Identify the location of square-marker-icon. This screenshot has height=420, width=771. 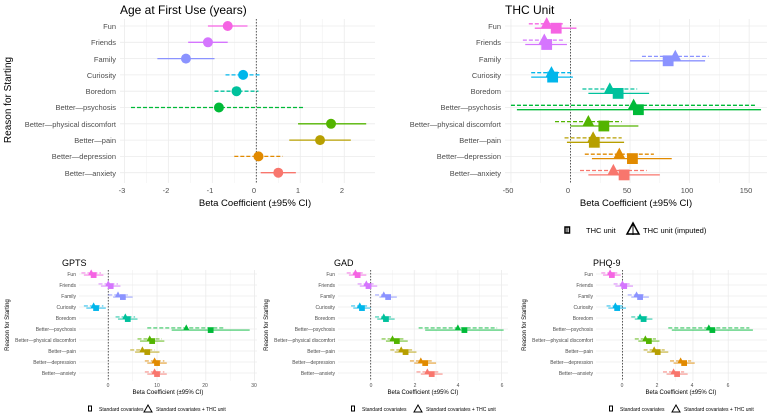
(567, 230).